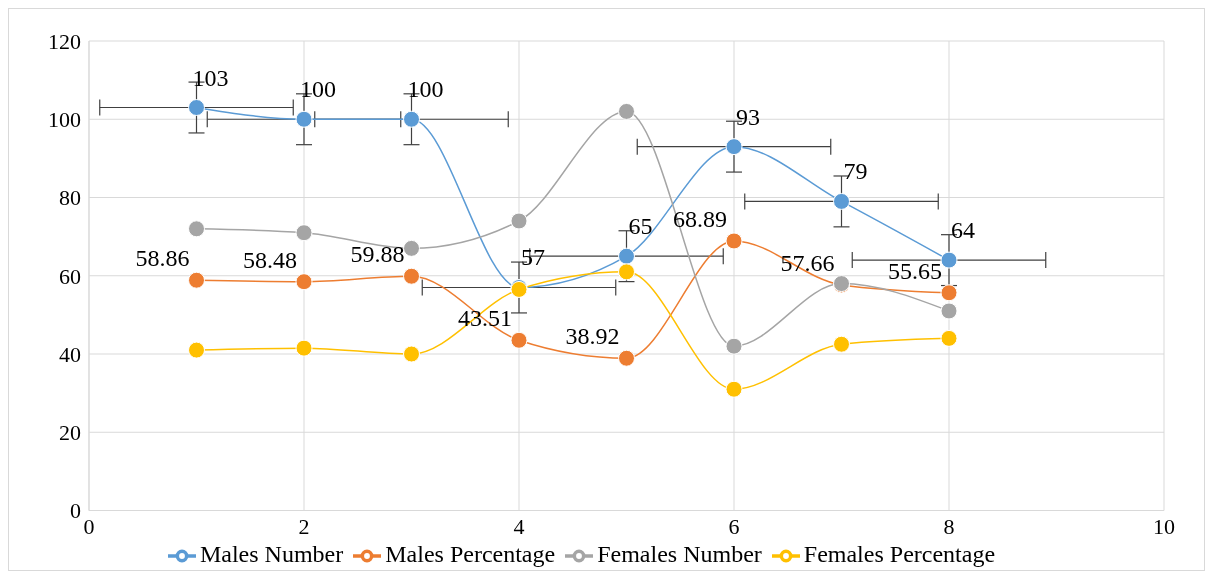  Describe the element at coordinates (640, 226) in the screenshot. I see `data-label: 65` at that location.